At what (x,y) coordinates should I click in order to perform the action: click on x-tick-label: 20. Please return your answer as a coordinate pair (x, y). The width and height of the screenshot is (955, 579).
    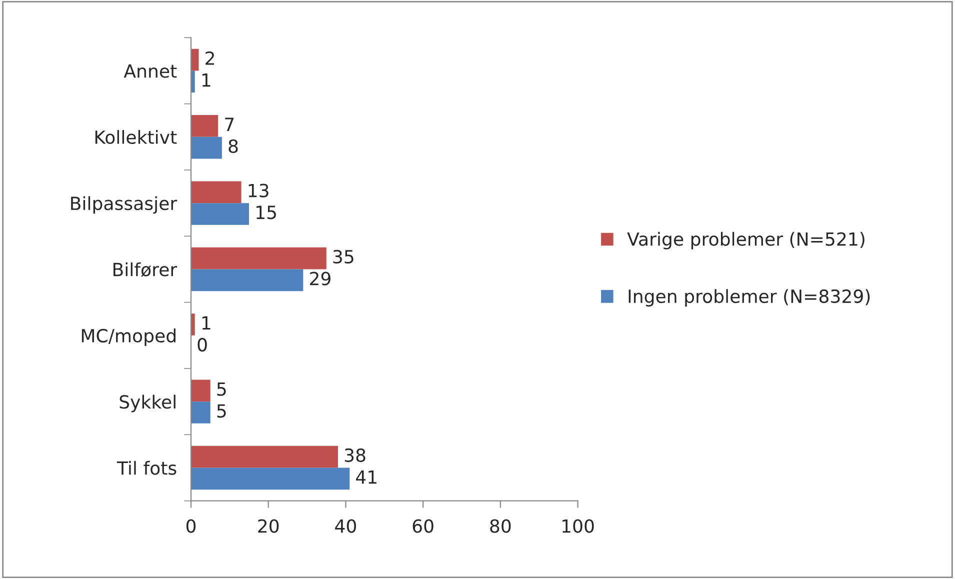
    Looking at the image, I should click on (268, 526).